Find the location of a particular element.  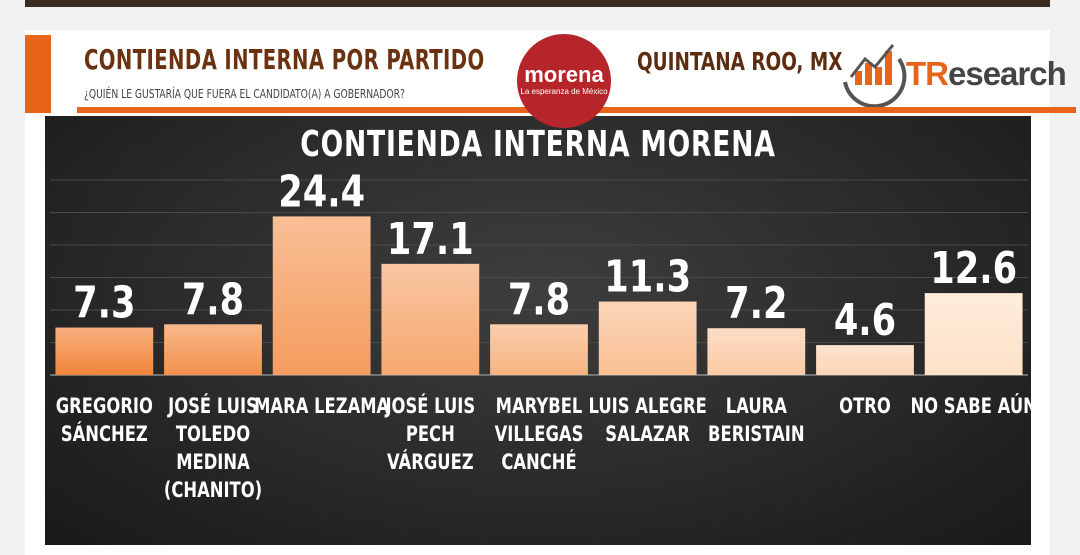

category-label: VILLEGAS is located at coordinates (539, 434).